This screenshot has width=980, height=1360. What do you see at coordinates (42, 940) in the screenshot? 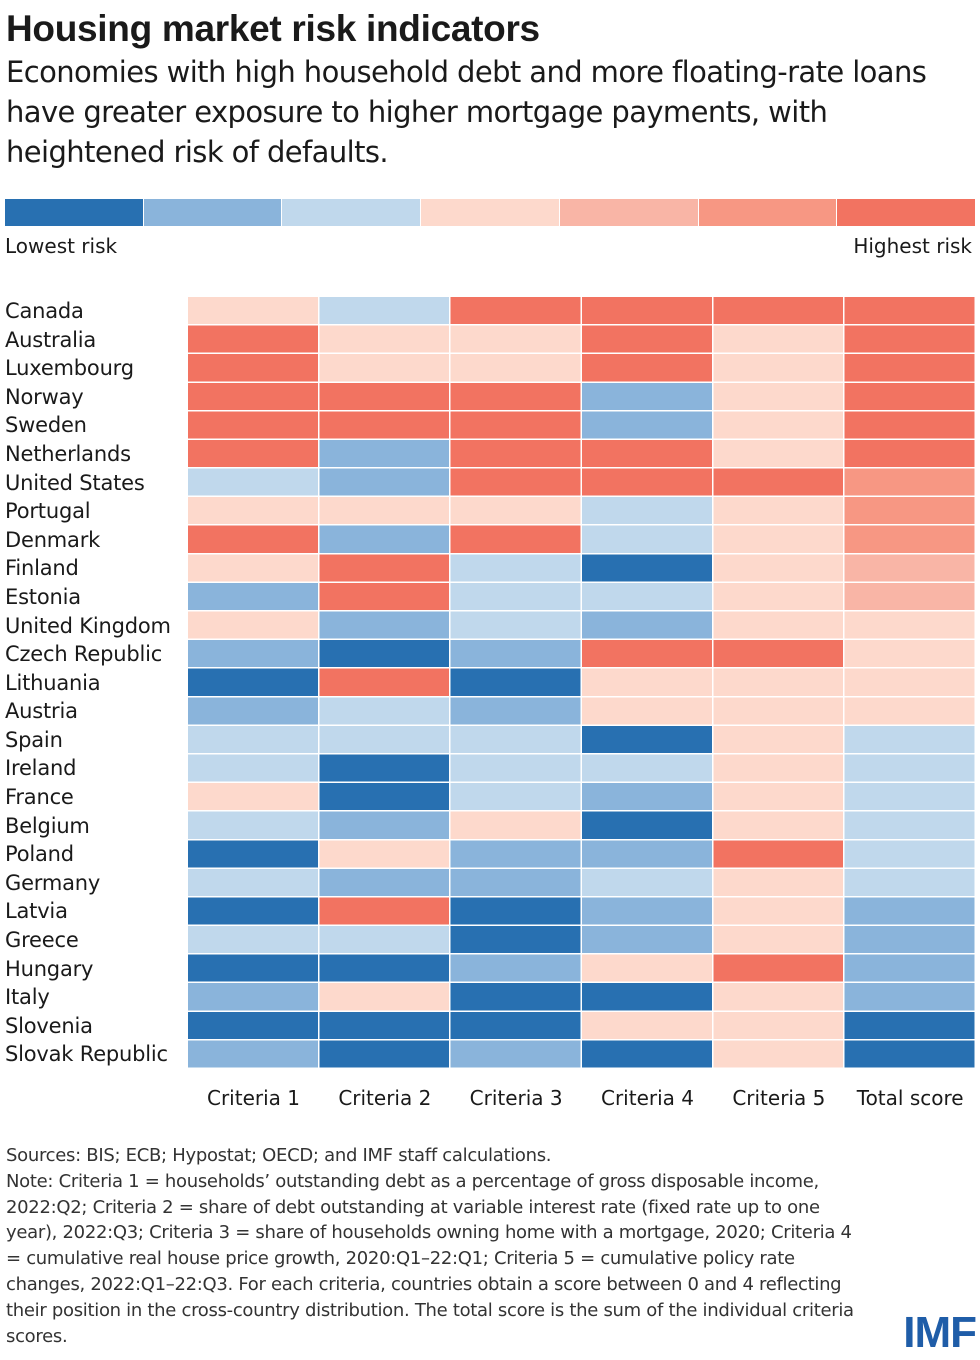
I see `row-label: Greece` at bounding box center [42, 940].